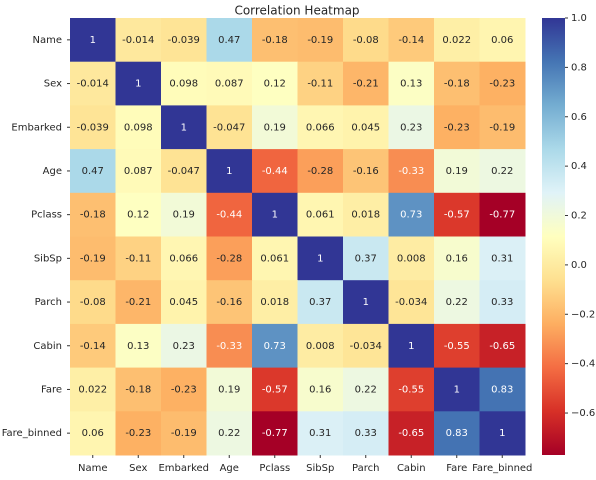 The width and height of the screenshot is (596, 480). Describe the element at coordinates (274, 468) in the screenshot. I see `x-tick-label: Pclass` at that location.